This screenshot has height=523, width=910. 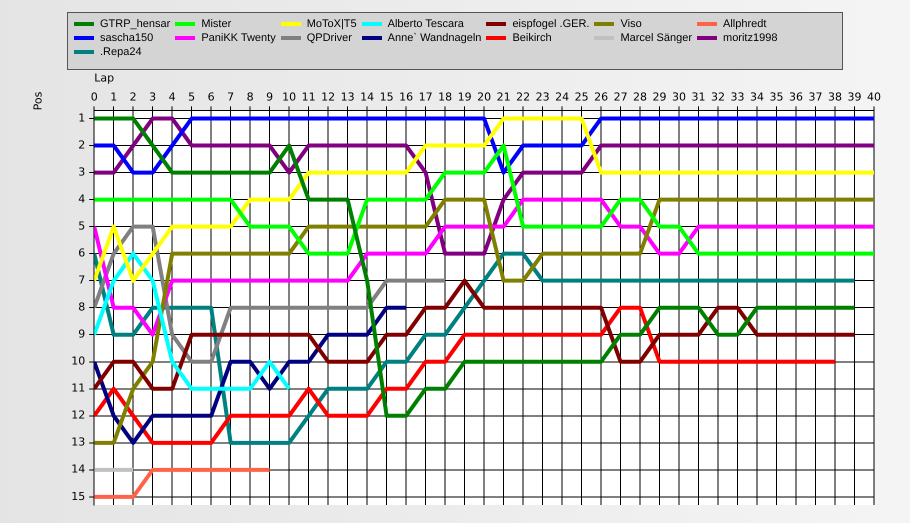 What do you see at coordinates (82, 225) in the screenshot?
I see `y-tick-label: 5` at bounding box center [82, 225].